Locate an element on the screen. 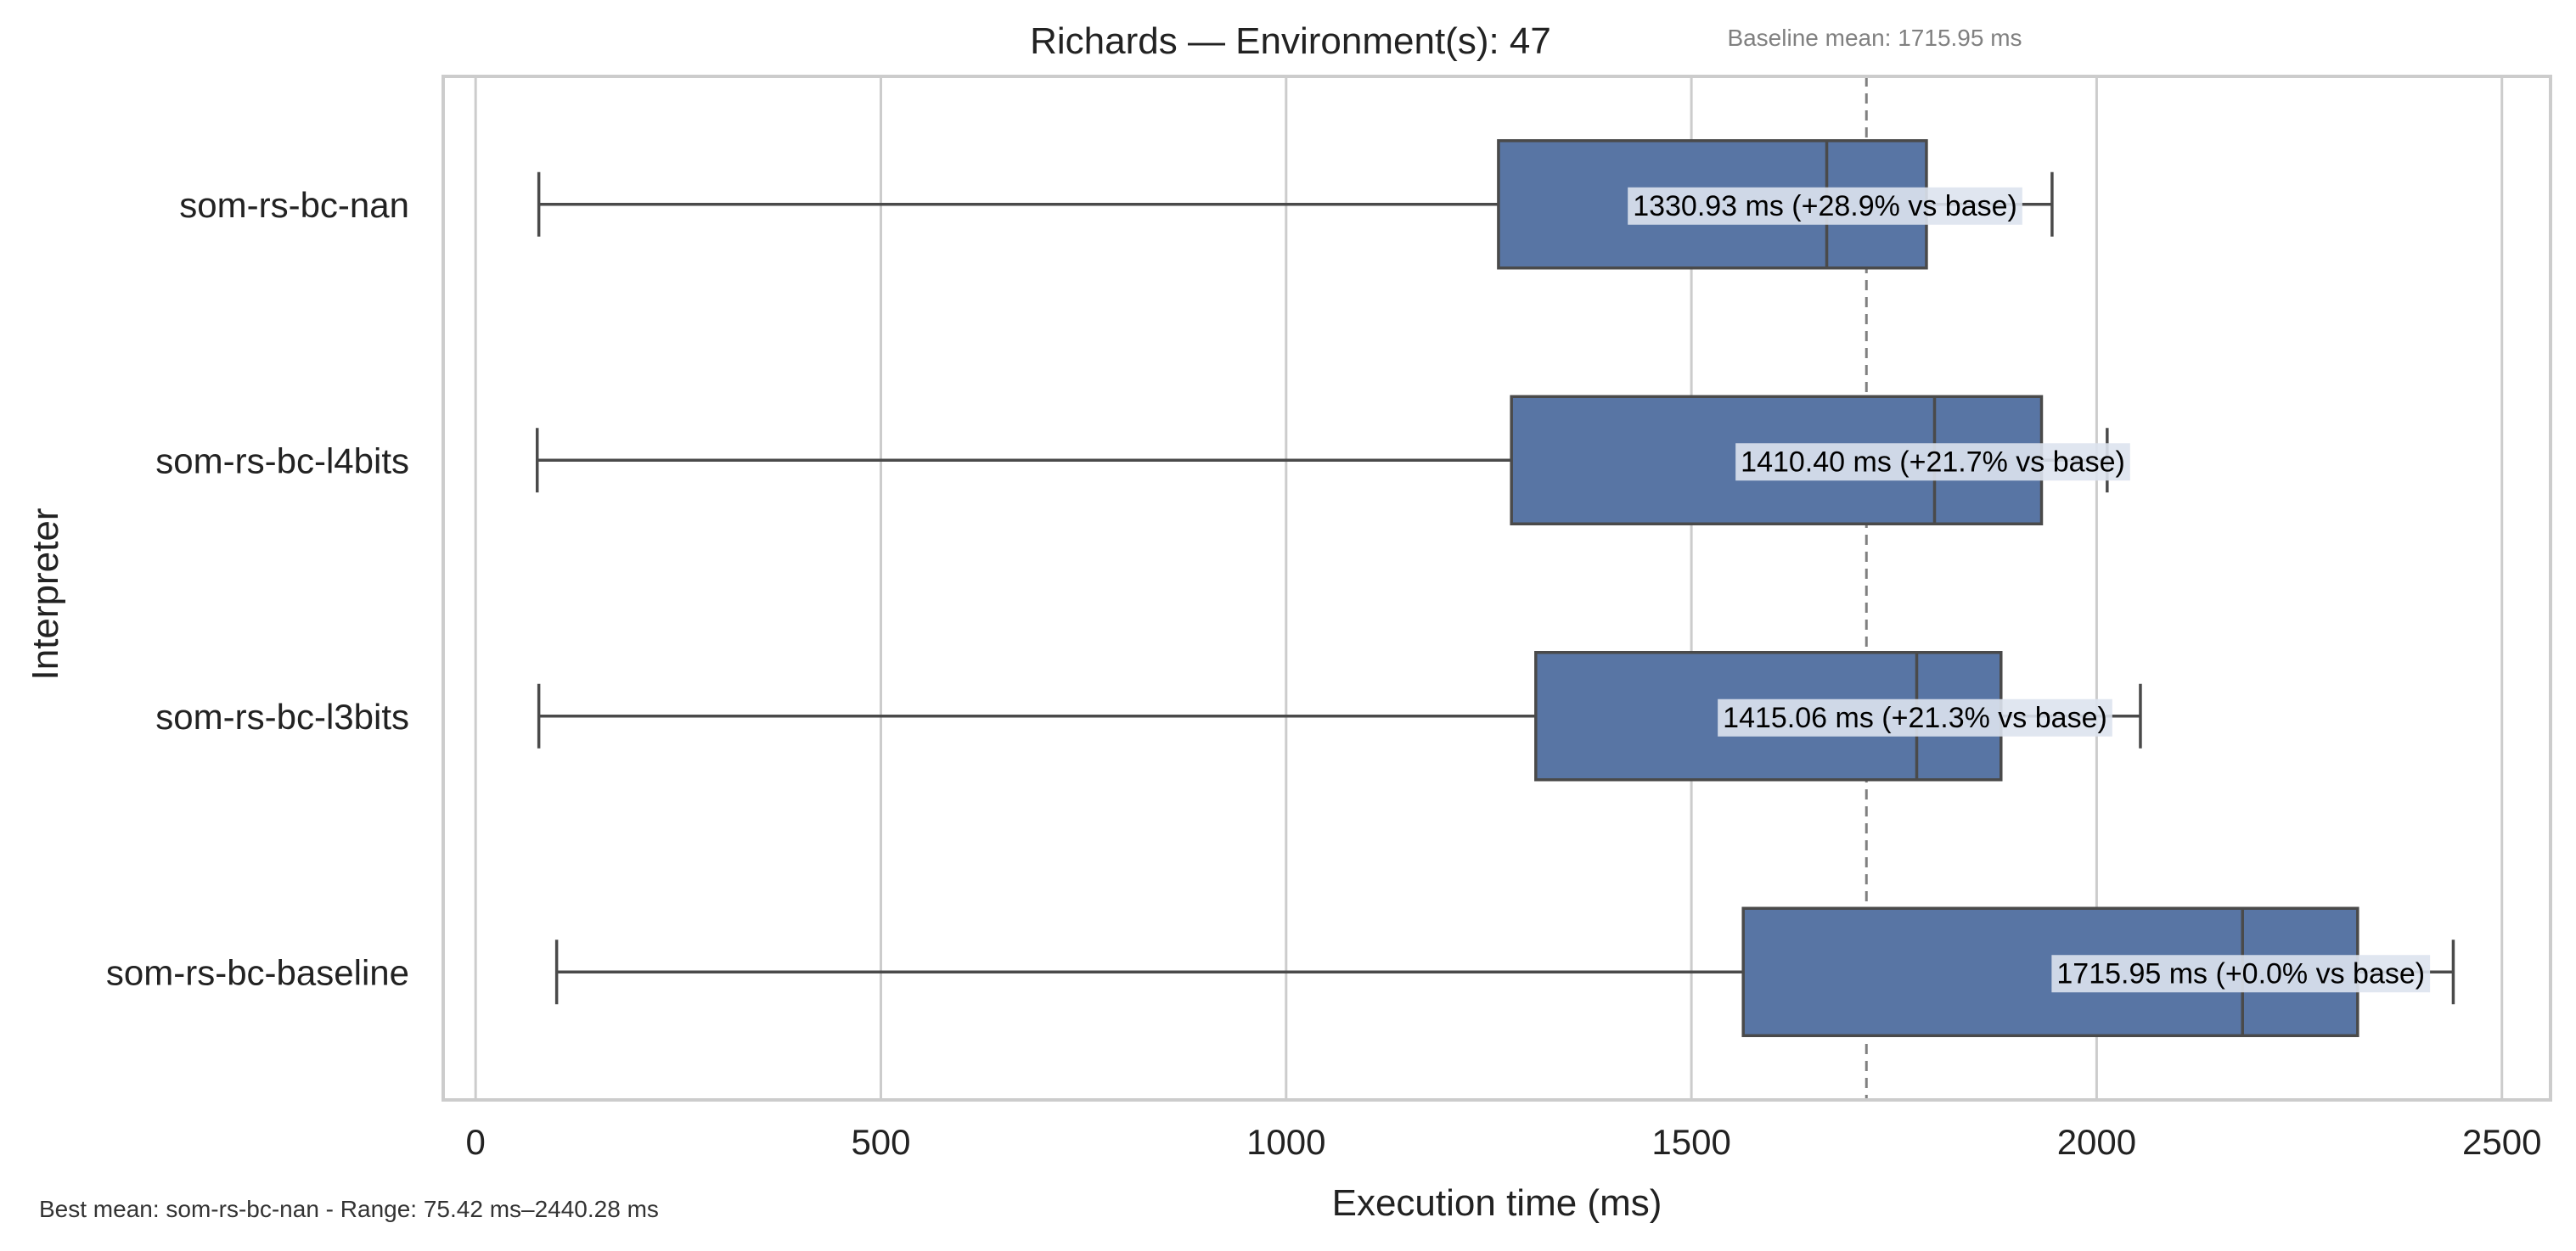 Image resolution: width=2576 pixels, height=1251 pixels. x-tick-label-1: 500 is located at coordinates (880, 1142).